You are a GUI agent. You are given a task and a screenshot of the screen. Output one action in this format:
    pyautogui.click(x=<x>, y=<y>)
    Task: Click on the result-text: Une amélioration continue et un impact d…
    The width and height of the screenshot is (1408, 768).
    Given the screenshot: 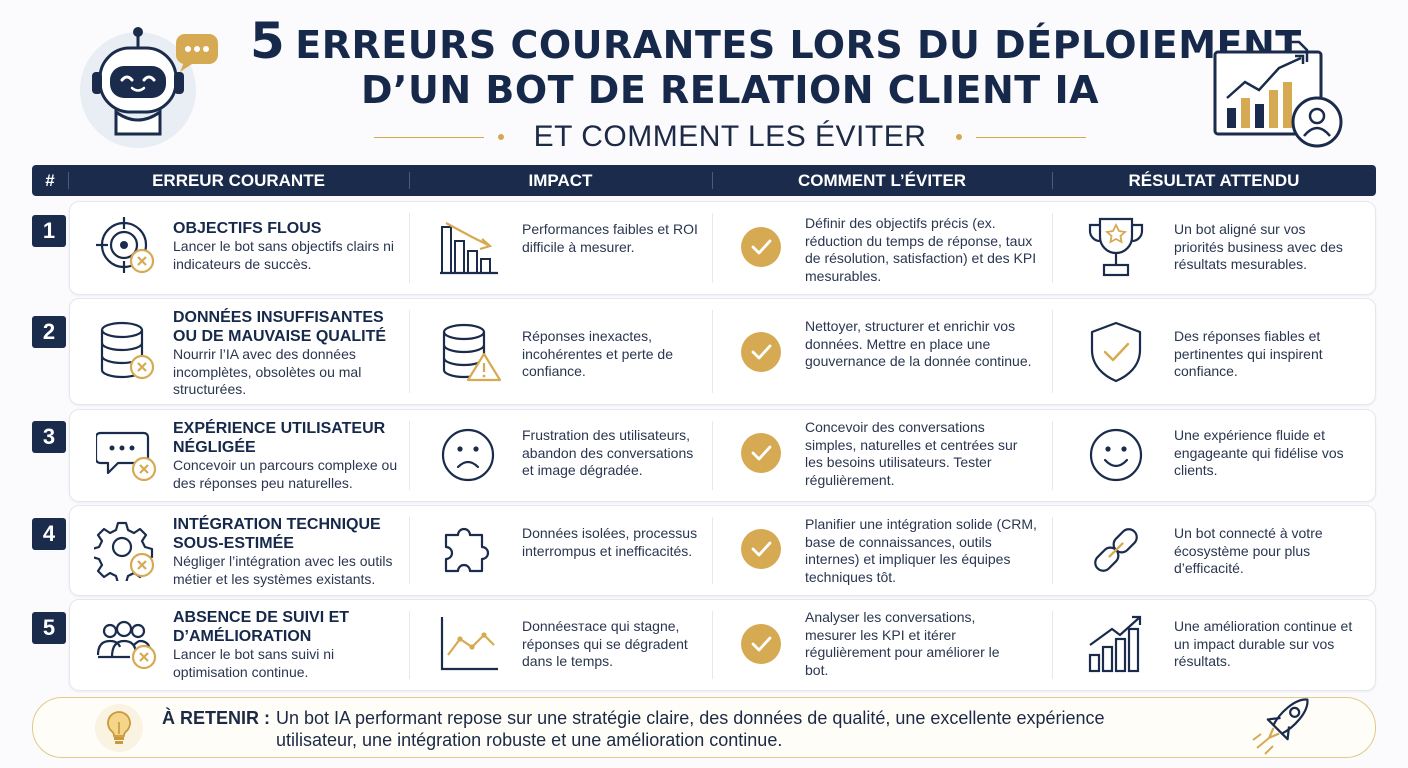 What is the action you would take?
    pyautogui.click(x=1263, y=643)
    